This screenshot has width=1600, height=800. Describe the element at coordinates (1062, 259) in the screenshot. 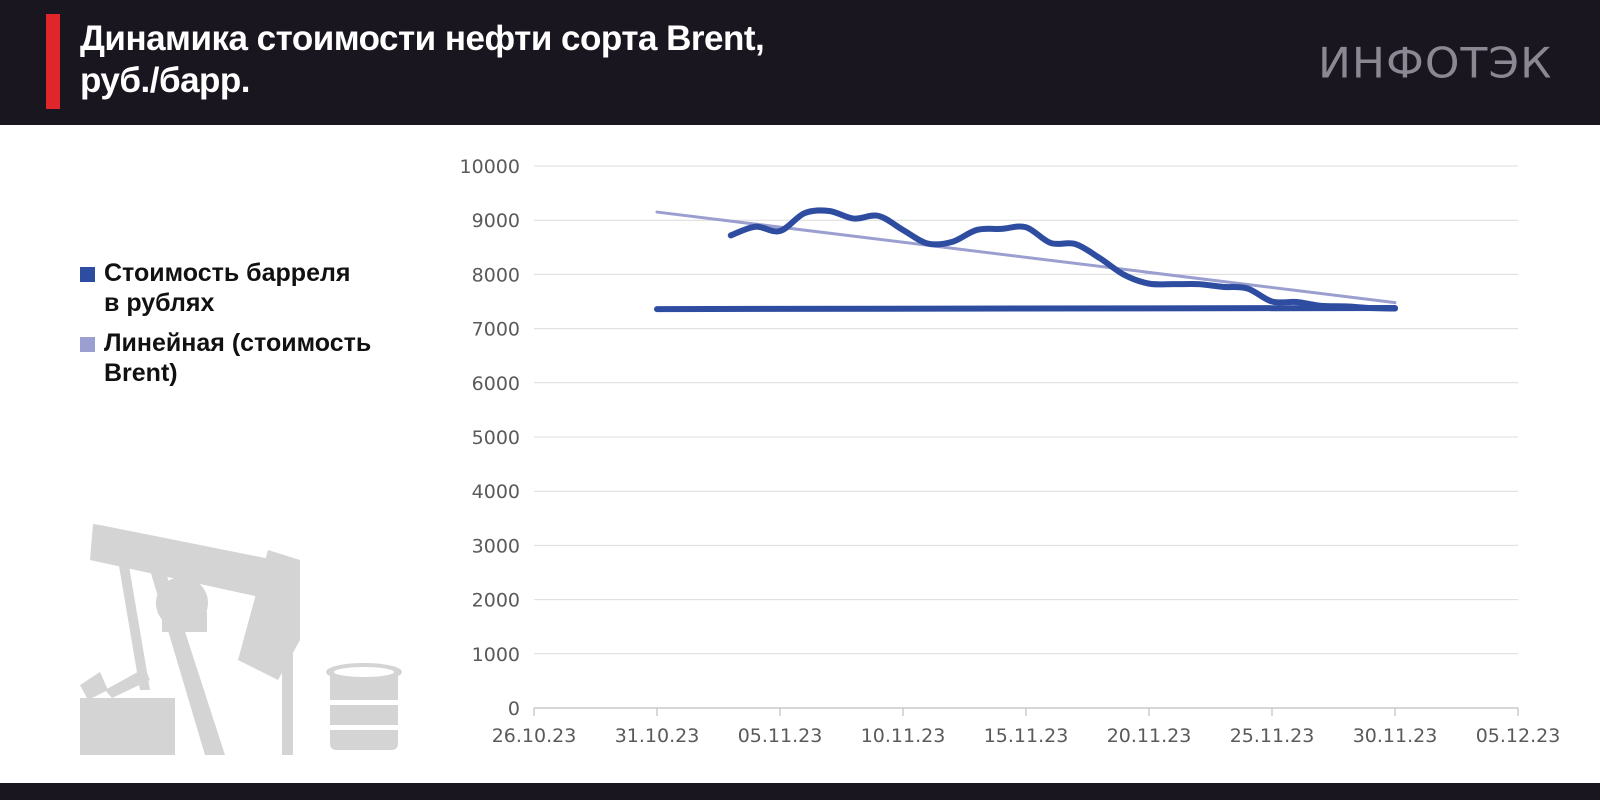

I see `series-line-price` at that location.